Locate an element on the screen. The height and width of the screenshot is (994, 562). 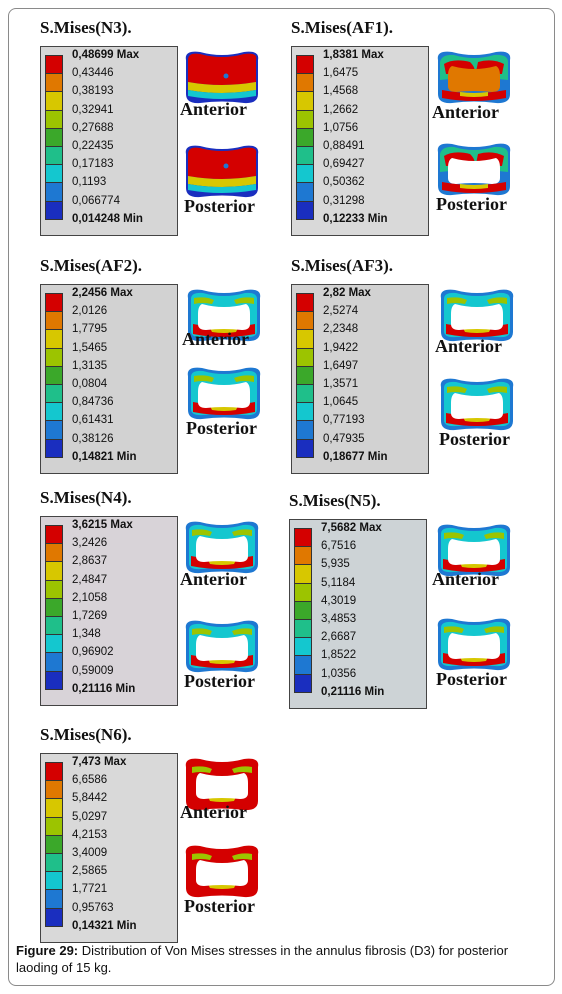
legend-value-label: 0,59009 is located at coordinates (93, 670).